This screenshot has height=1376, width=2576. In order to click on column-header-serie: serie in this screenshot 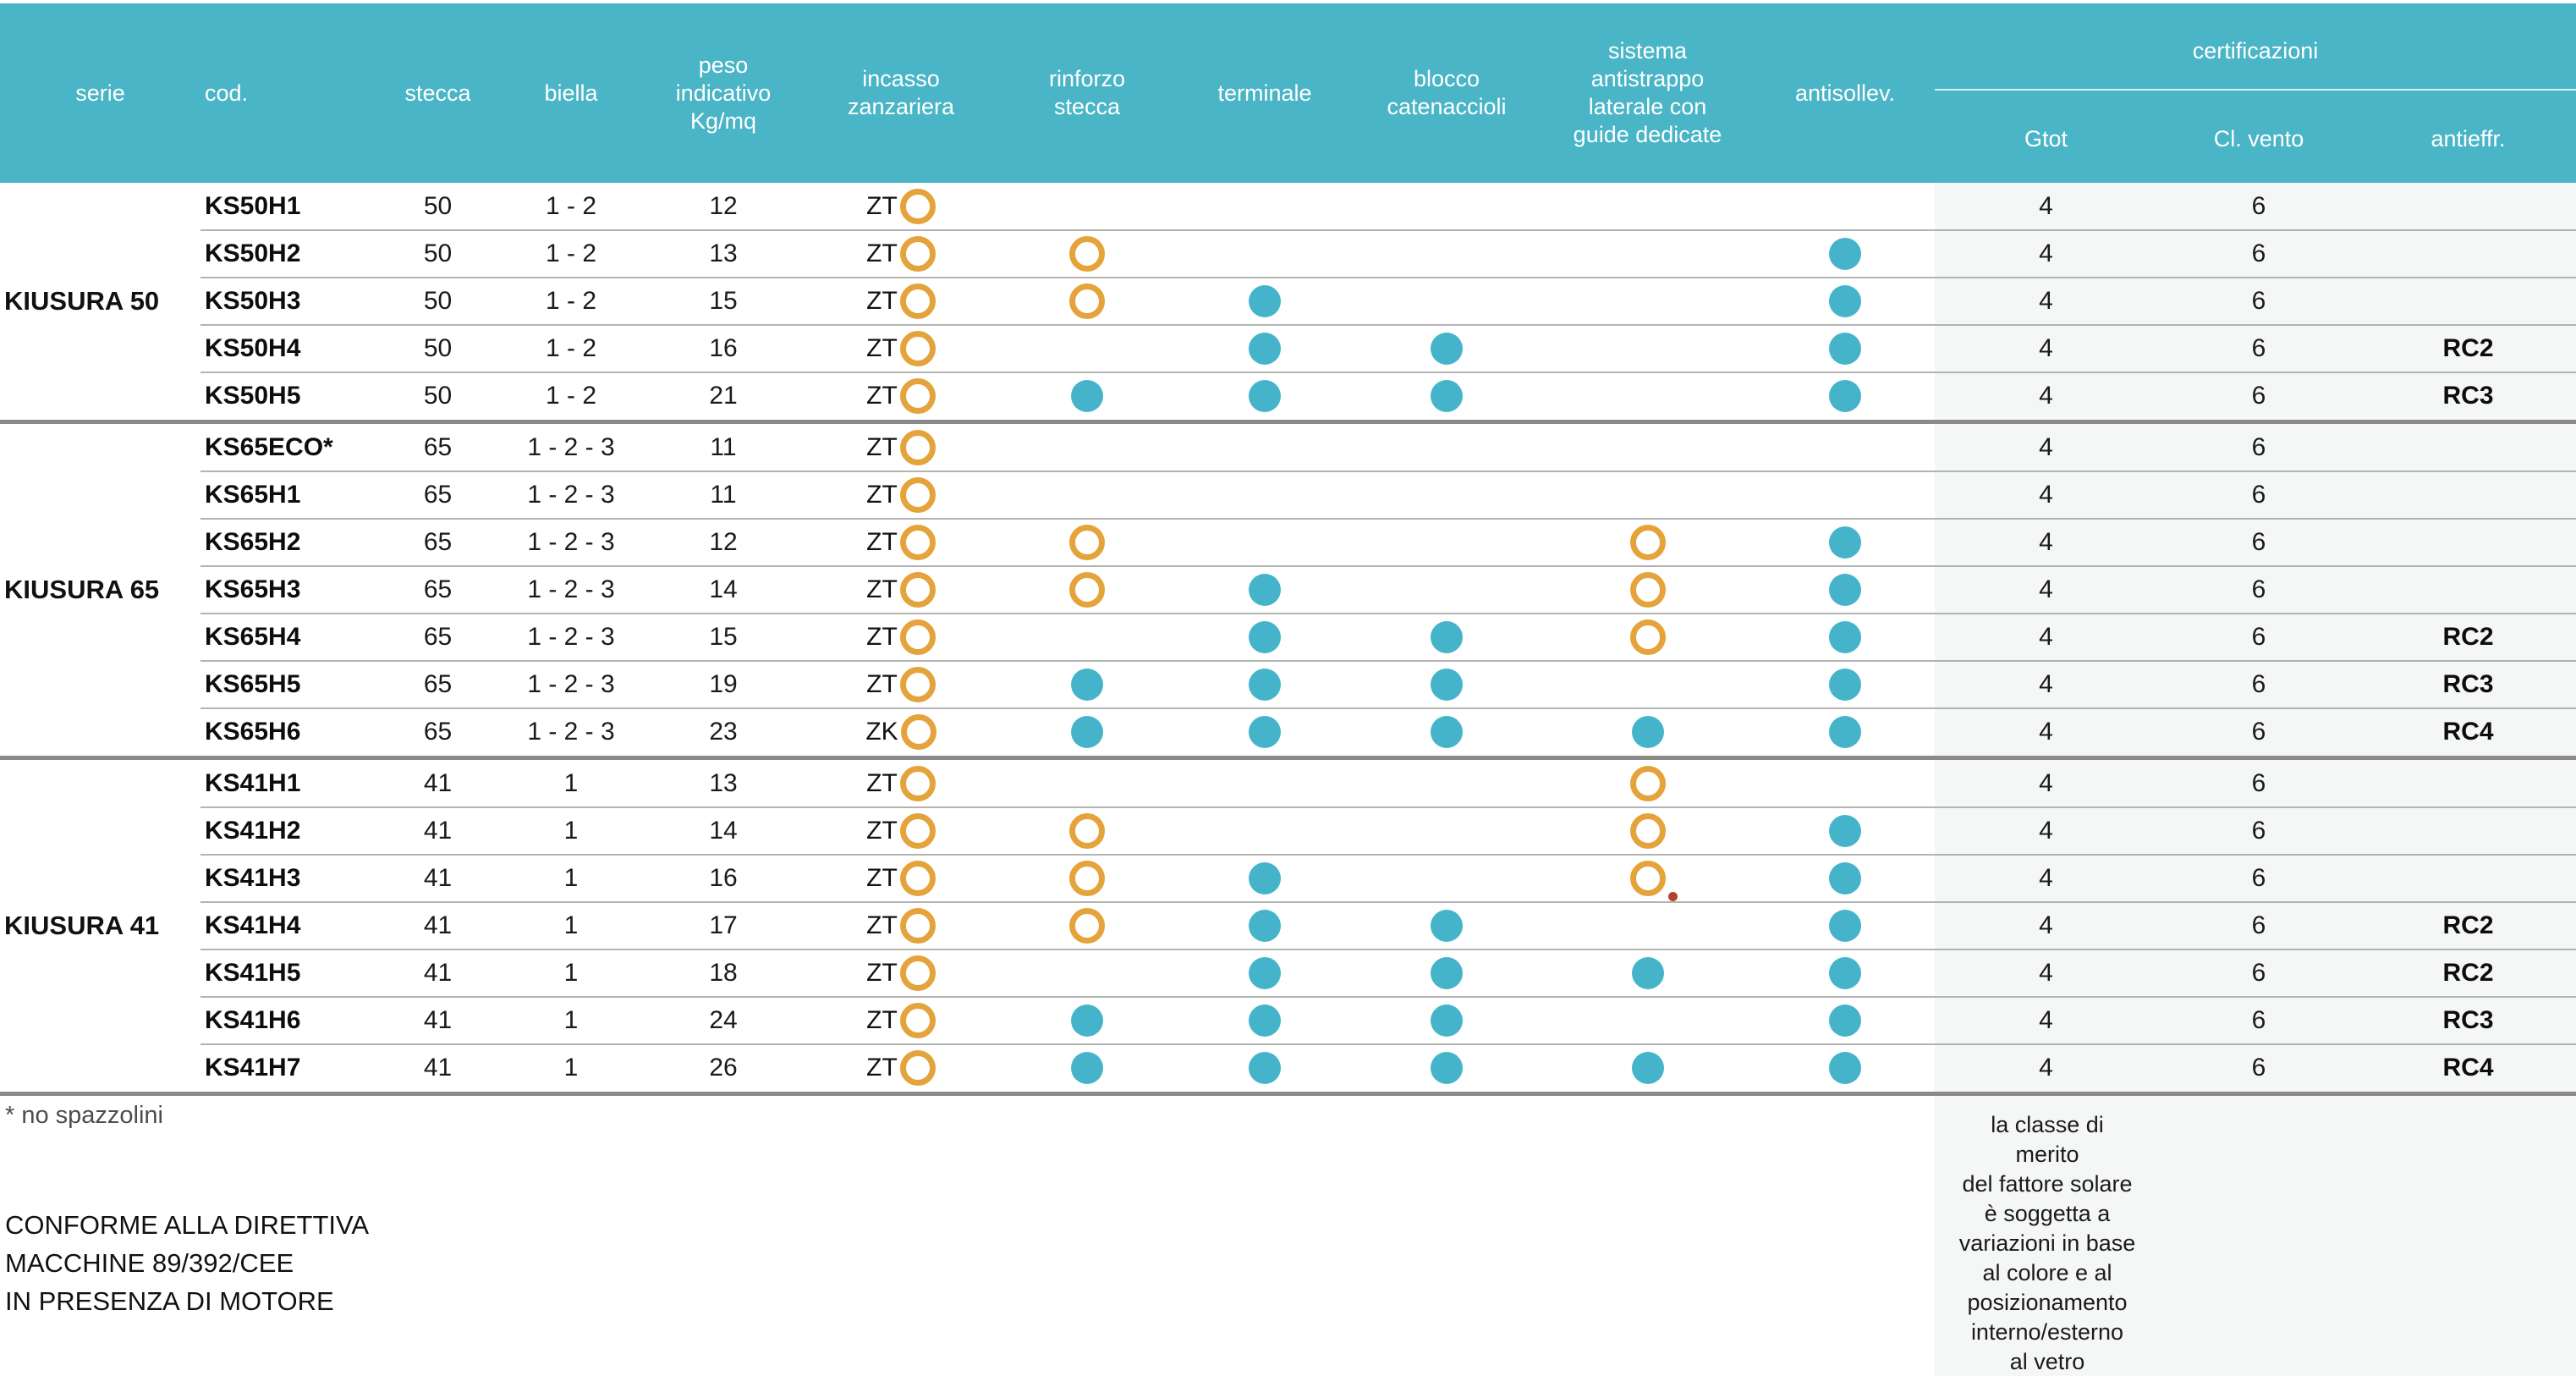, I will do `click(100, 93)`.